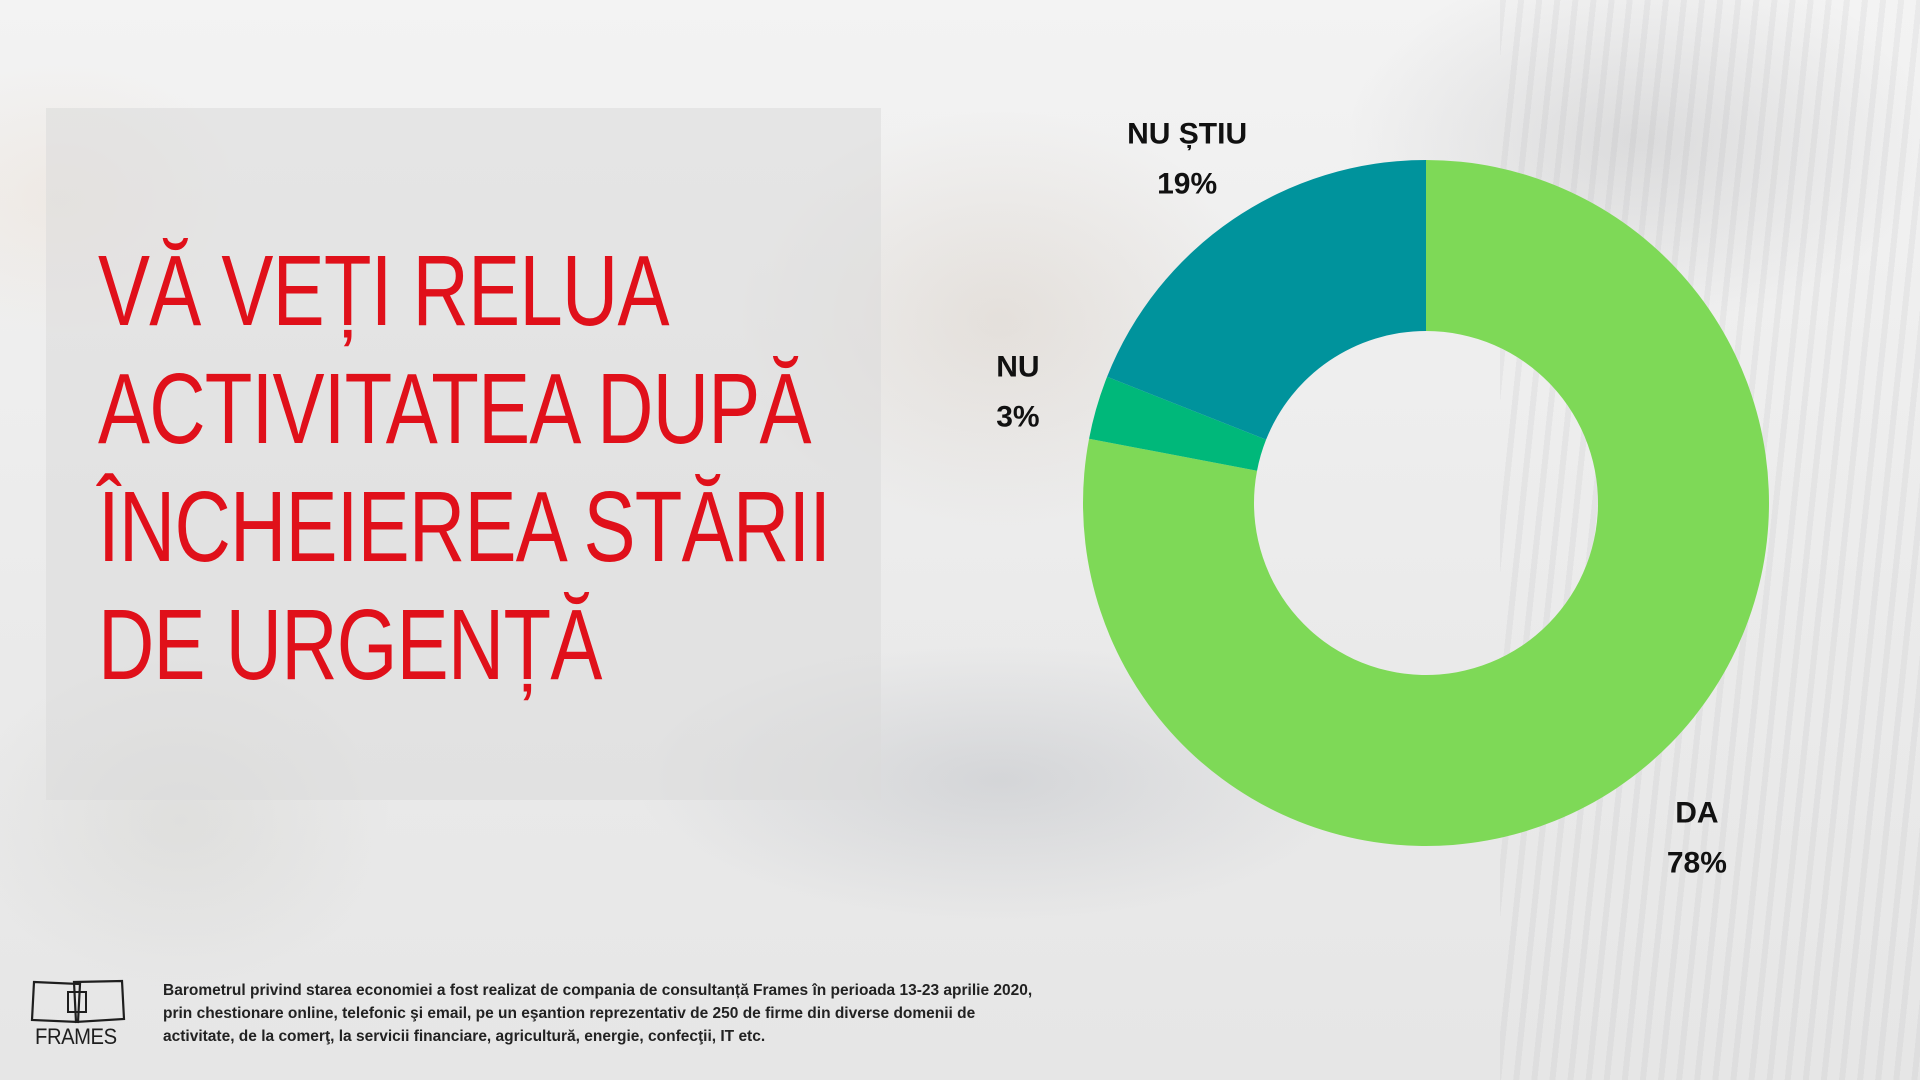 The height and width of the screenshot is (1080, 1920). I want to click on slice-value-nu: 3%, so click(1017, 416).